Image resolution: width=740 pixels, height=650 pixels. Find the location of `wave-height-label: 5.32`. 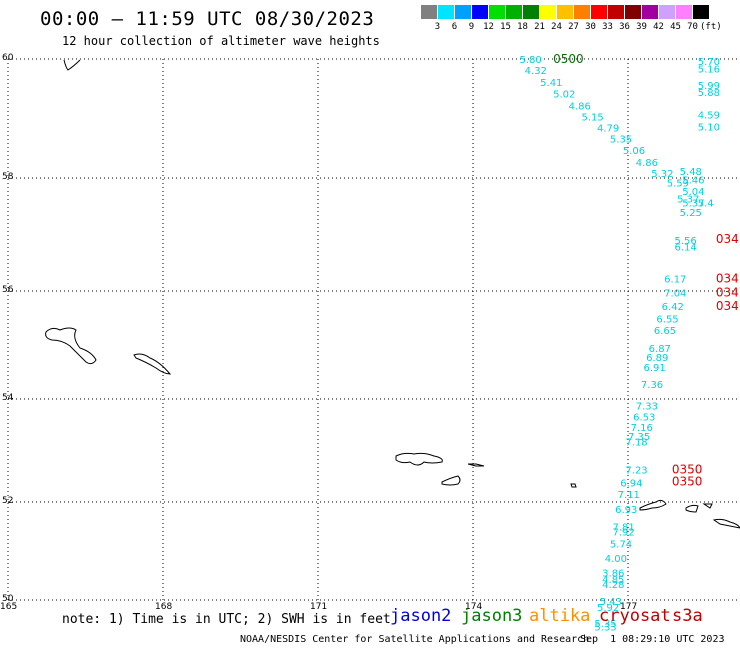

wave-height-label: 5.32 is located at coordinates (662, 174).